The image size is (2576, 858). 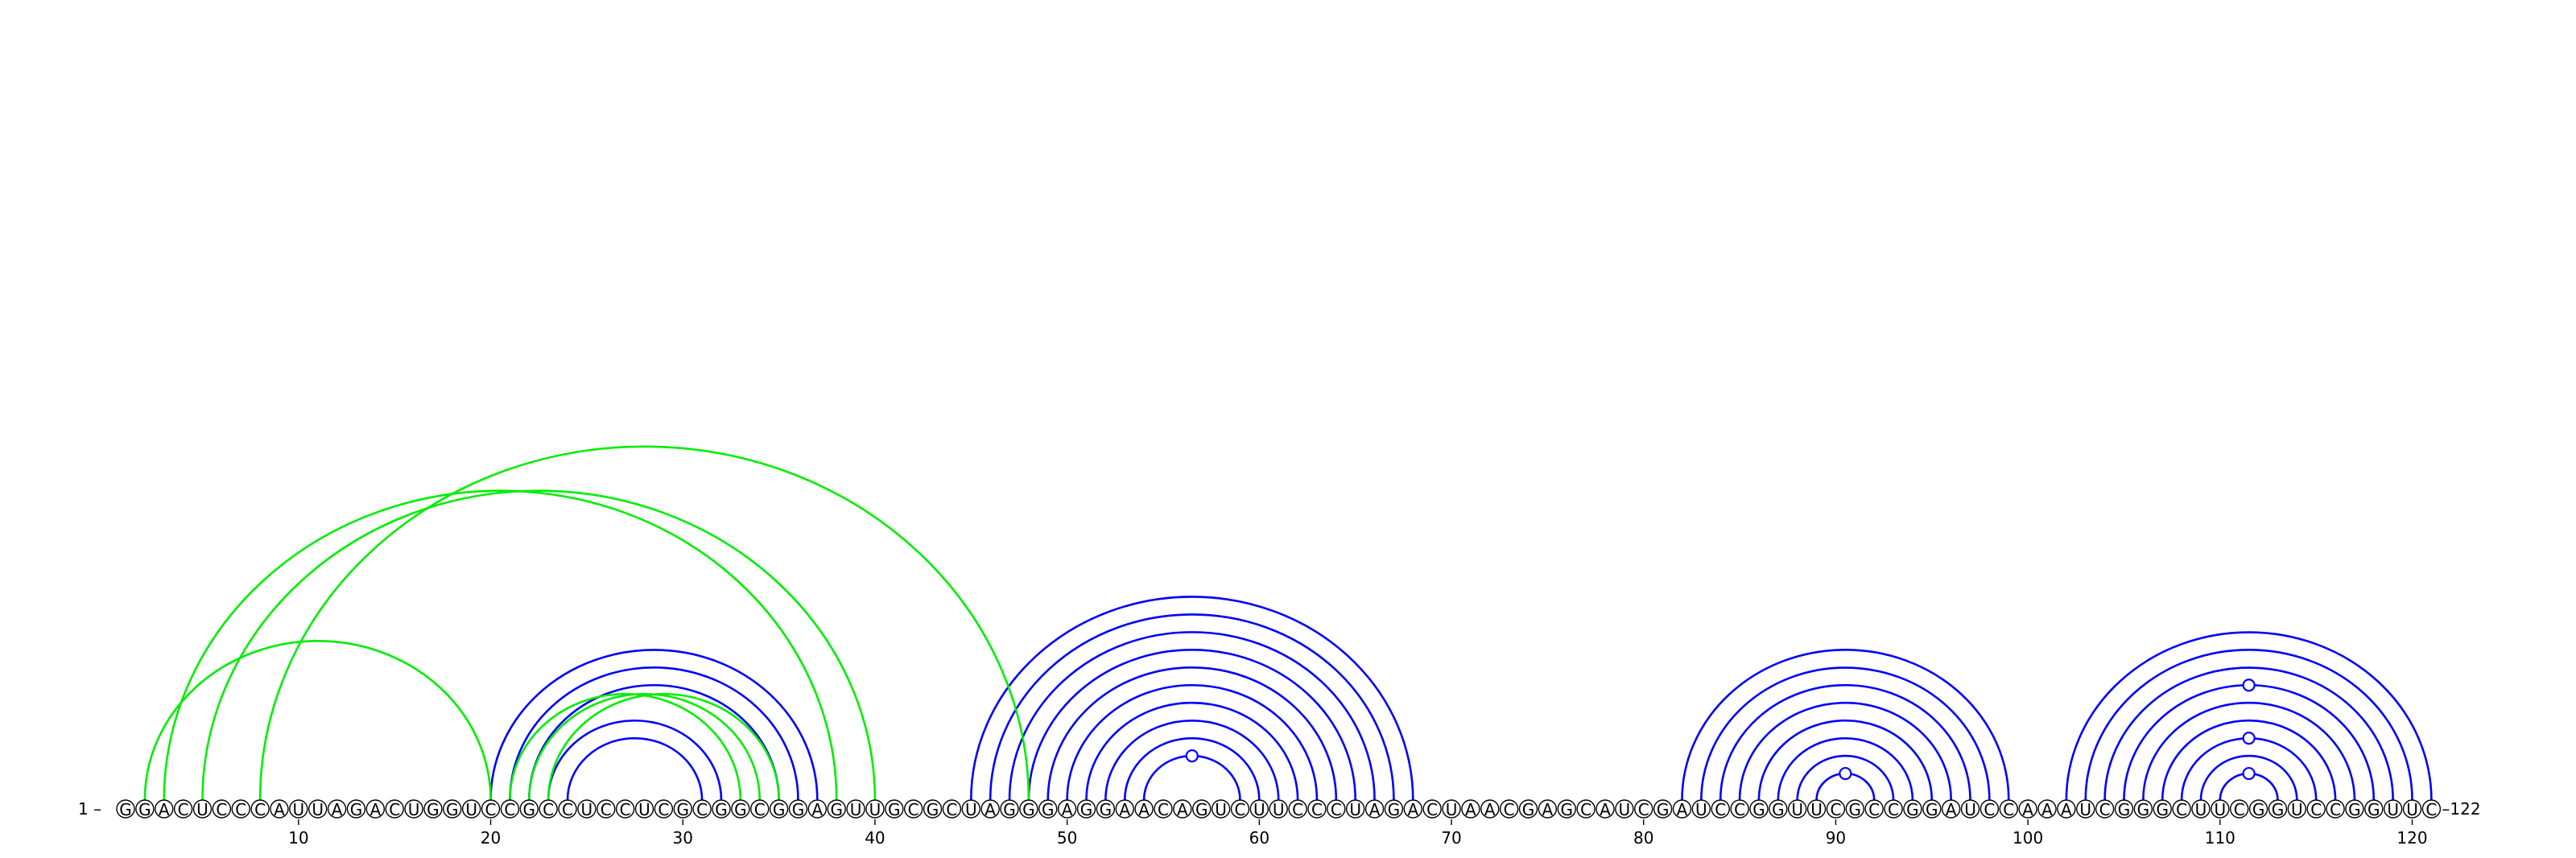 I want to click on nucleotide-45: U, so click(x=970, y=809).